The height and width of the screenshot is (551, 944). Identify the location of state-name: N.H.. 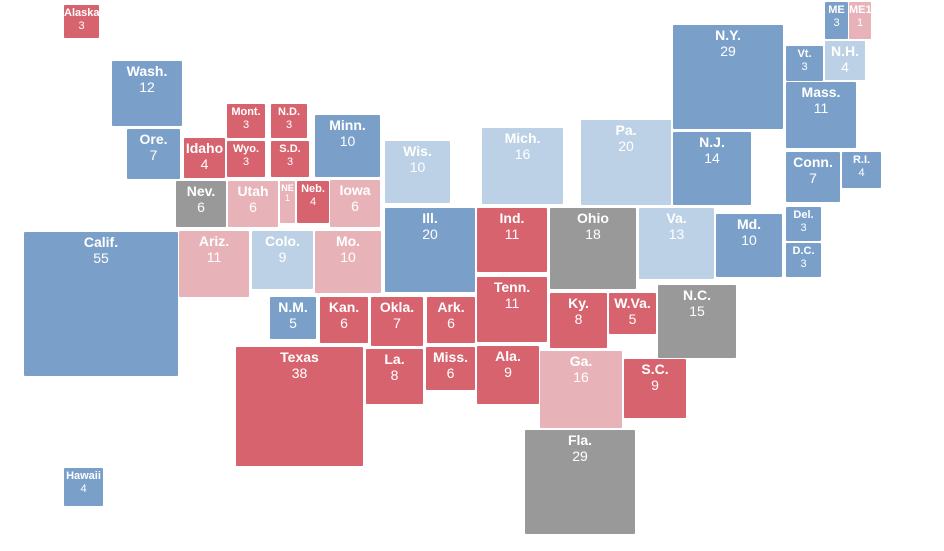
(845, 51).